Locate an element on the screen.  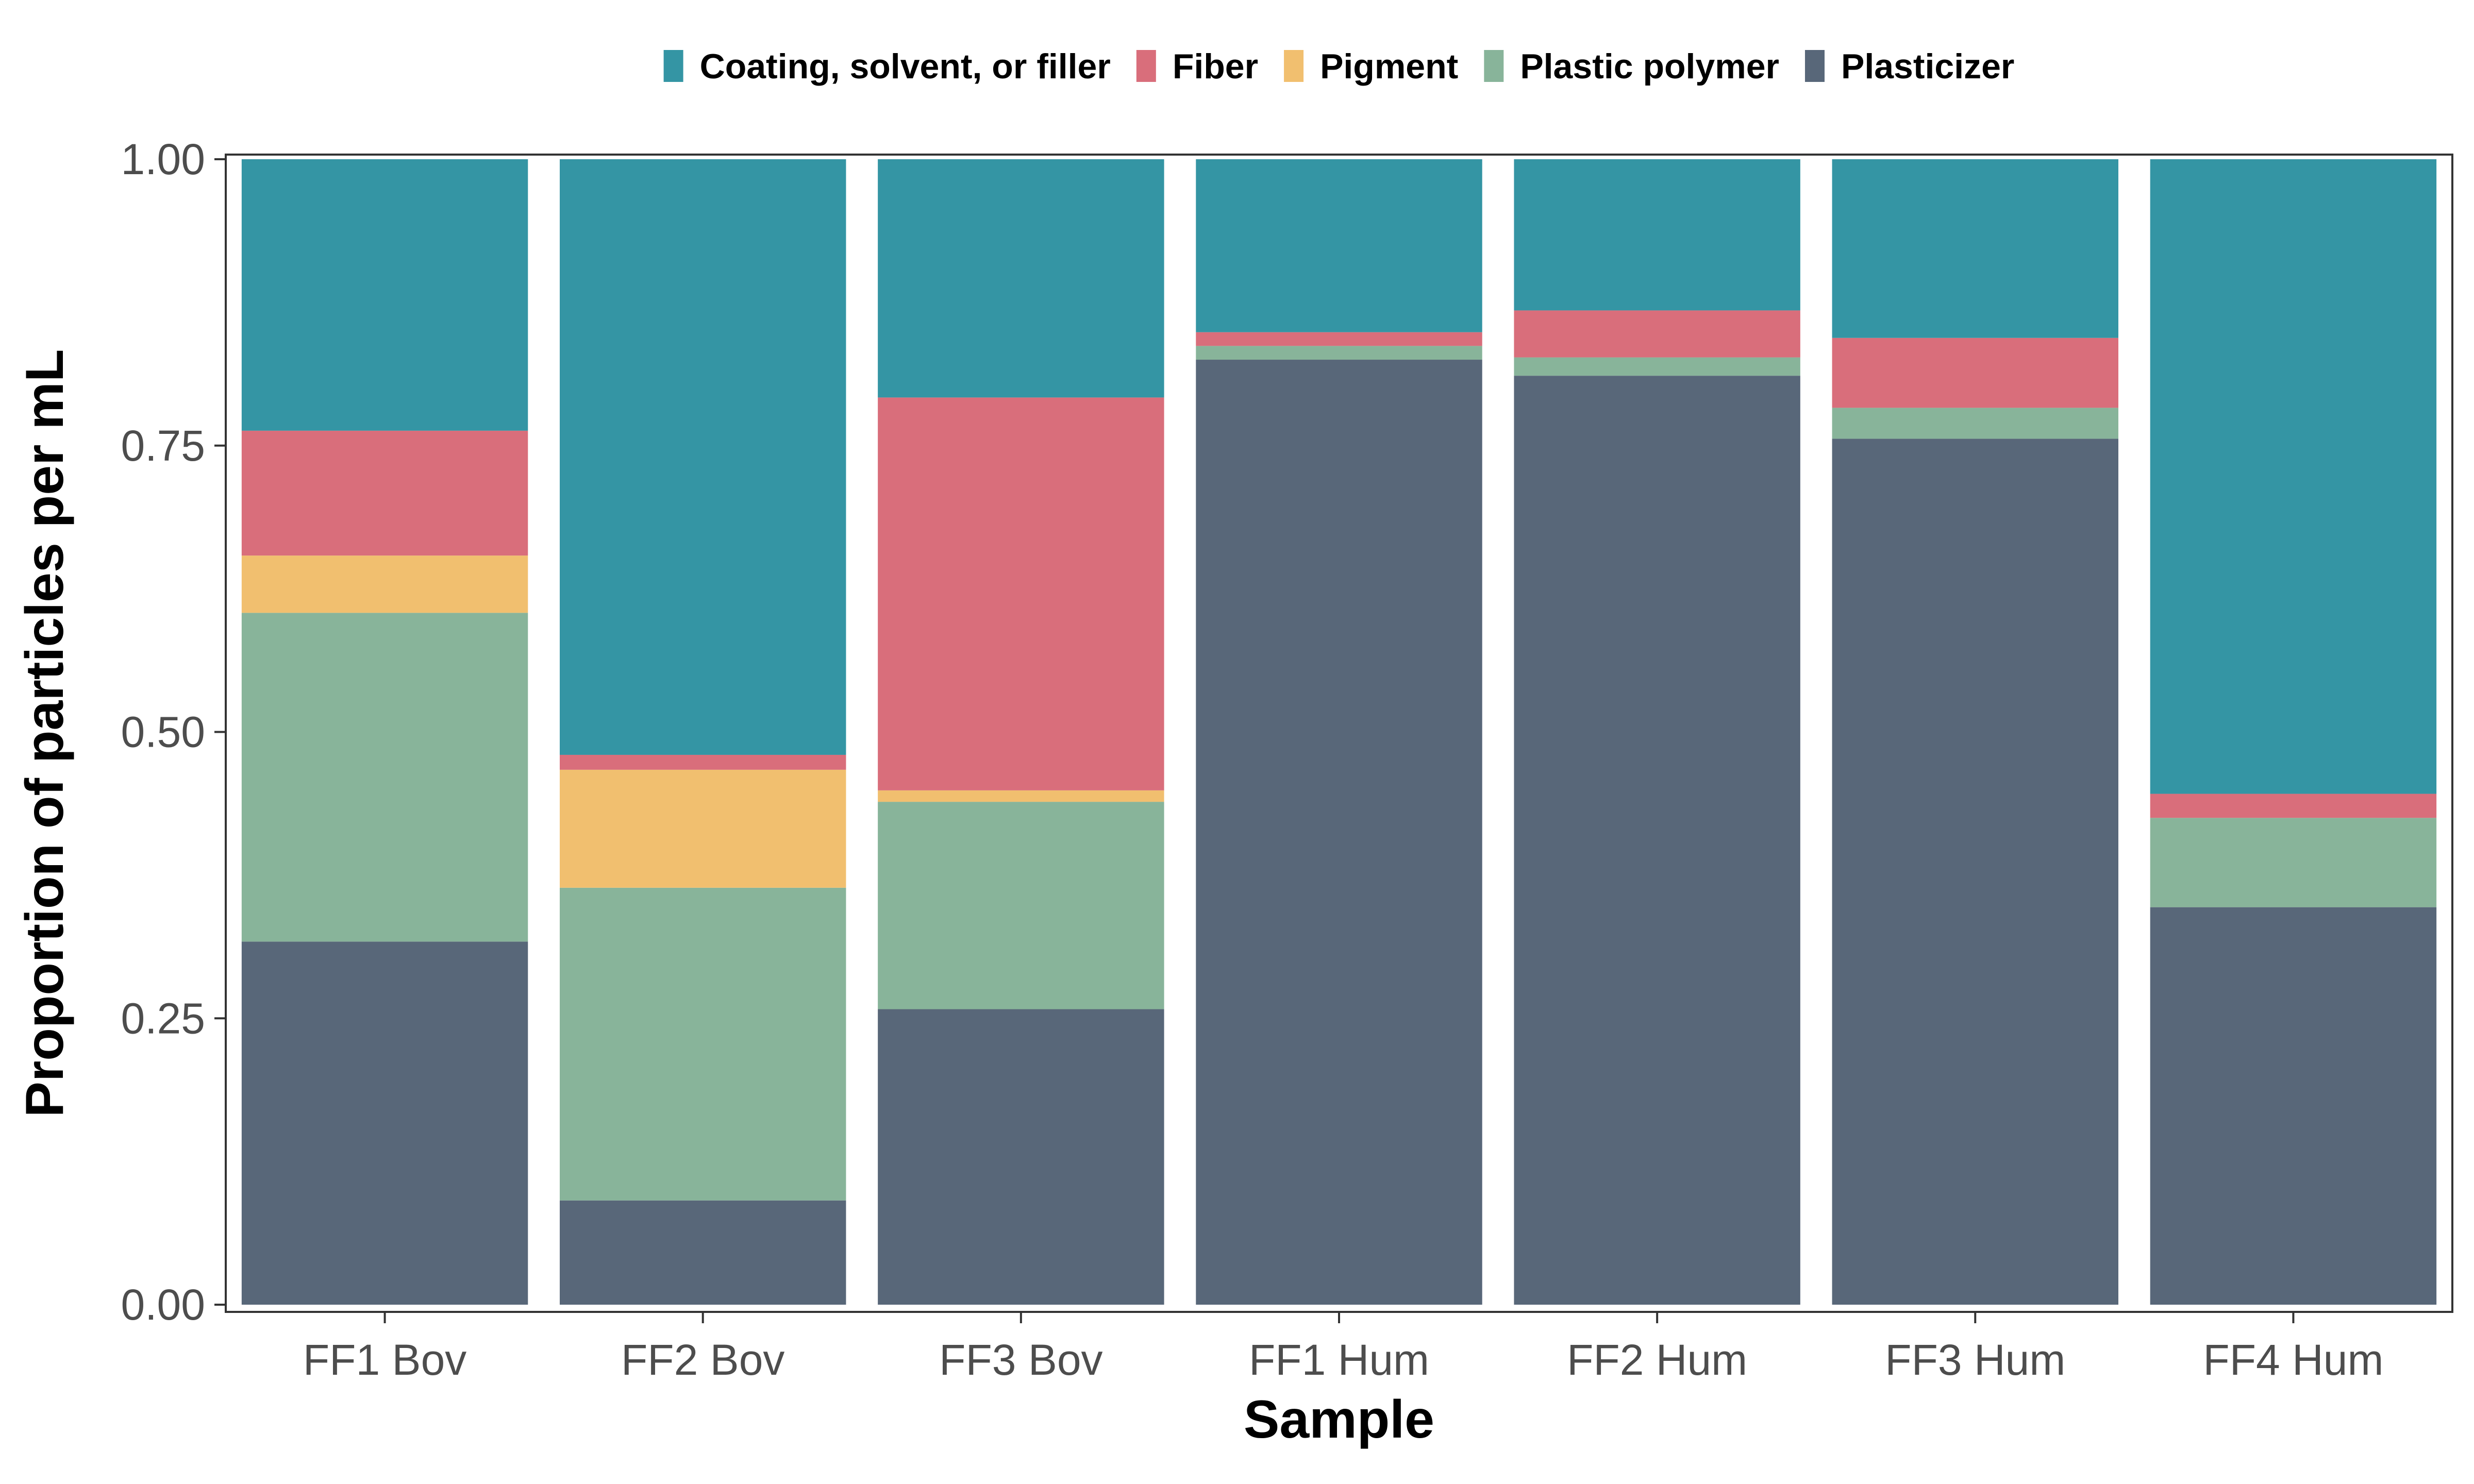
bar-segment-ff2-bov-plastic-polymer is located at coordinates (703, 1044).